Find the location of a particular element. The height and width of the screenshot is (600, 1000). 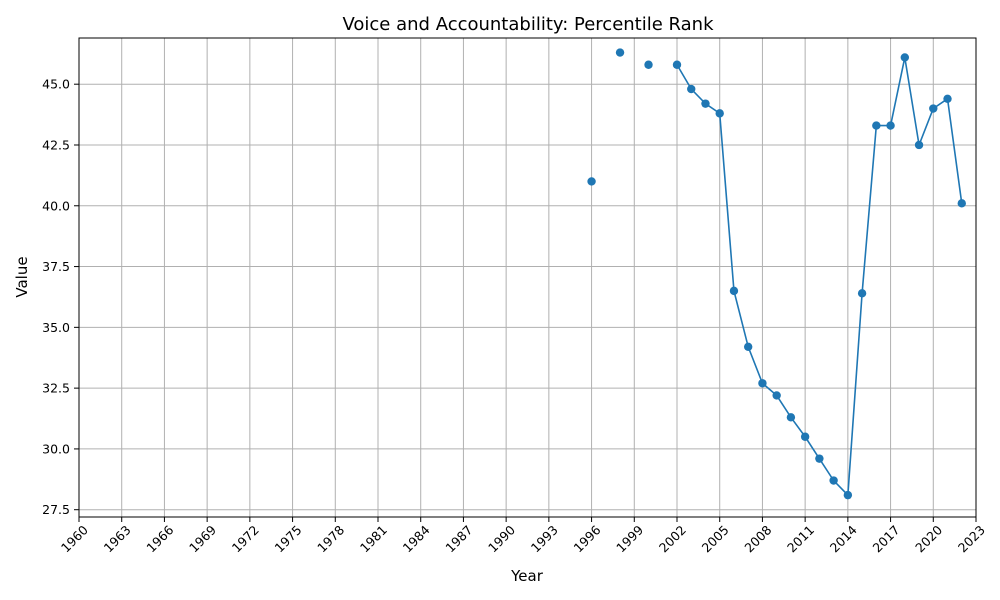

x-tick-label: 2008 is located at coordinates (757, 538).